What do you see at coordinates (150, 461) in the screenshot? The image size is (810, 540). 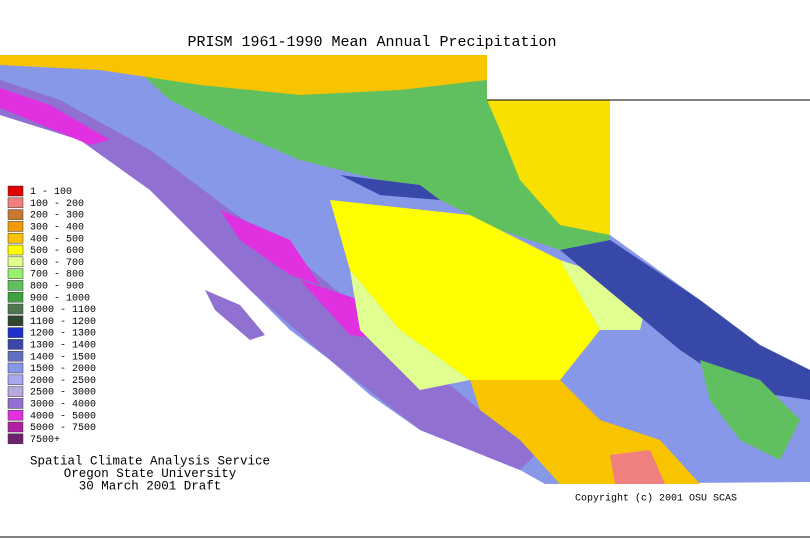 I see `credit-line: Spatial Climate Analysis Service` at bounding box center [150, 461].